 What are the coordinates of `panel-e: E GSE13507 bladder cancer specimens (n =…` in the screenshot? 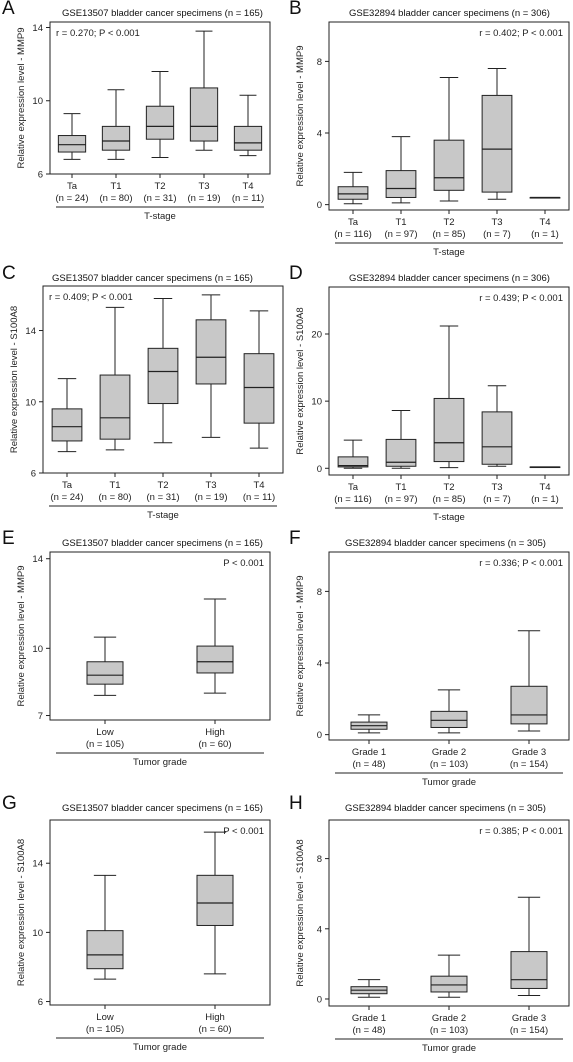 It's located at (143, 662).